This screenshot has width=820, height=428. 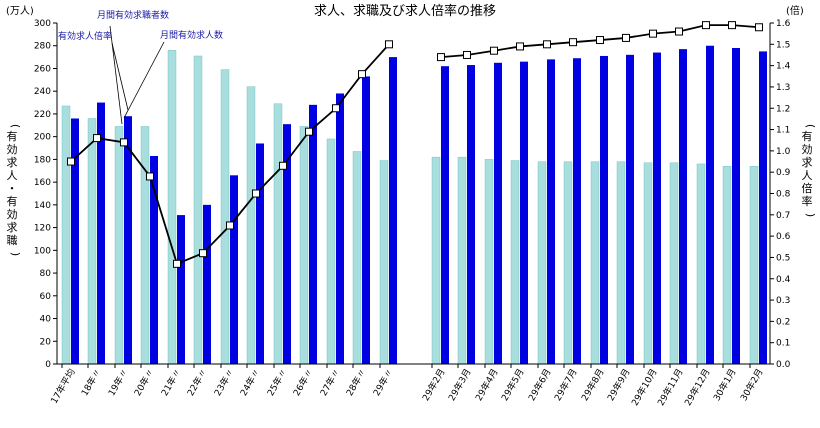 I want to click on axis-label-paren: (, so click(x=15, y=126).